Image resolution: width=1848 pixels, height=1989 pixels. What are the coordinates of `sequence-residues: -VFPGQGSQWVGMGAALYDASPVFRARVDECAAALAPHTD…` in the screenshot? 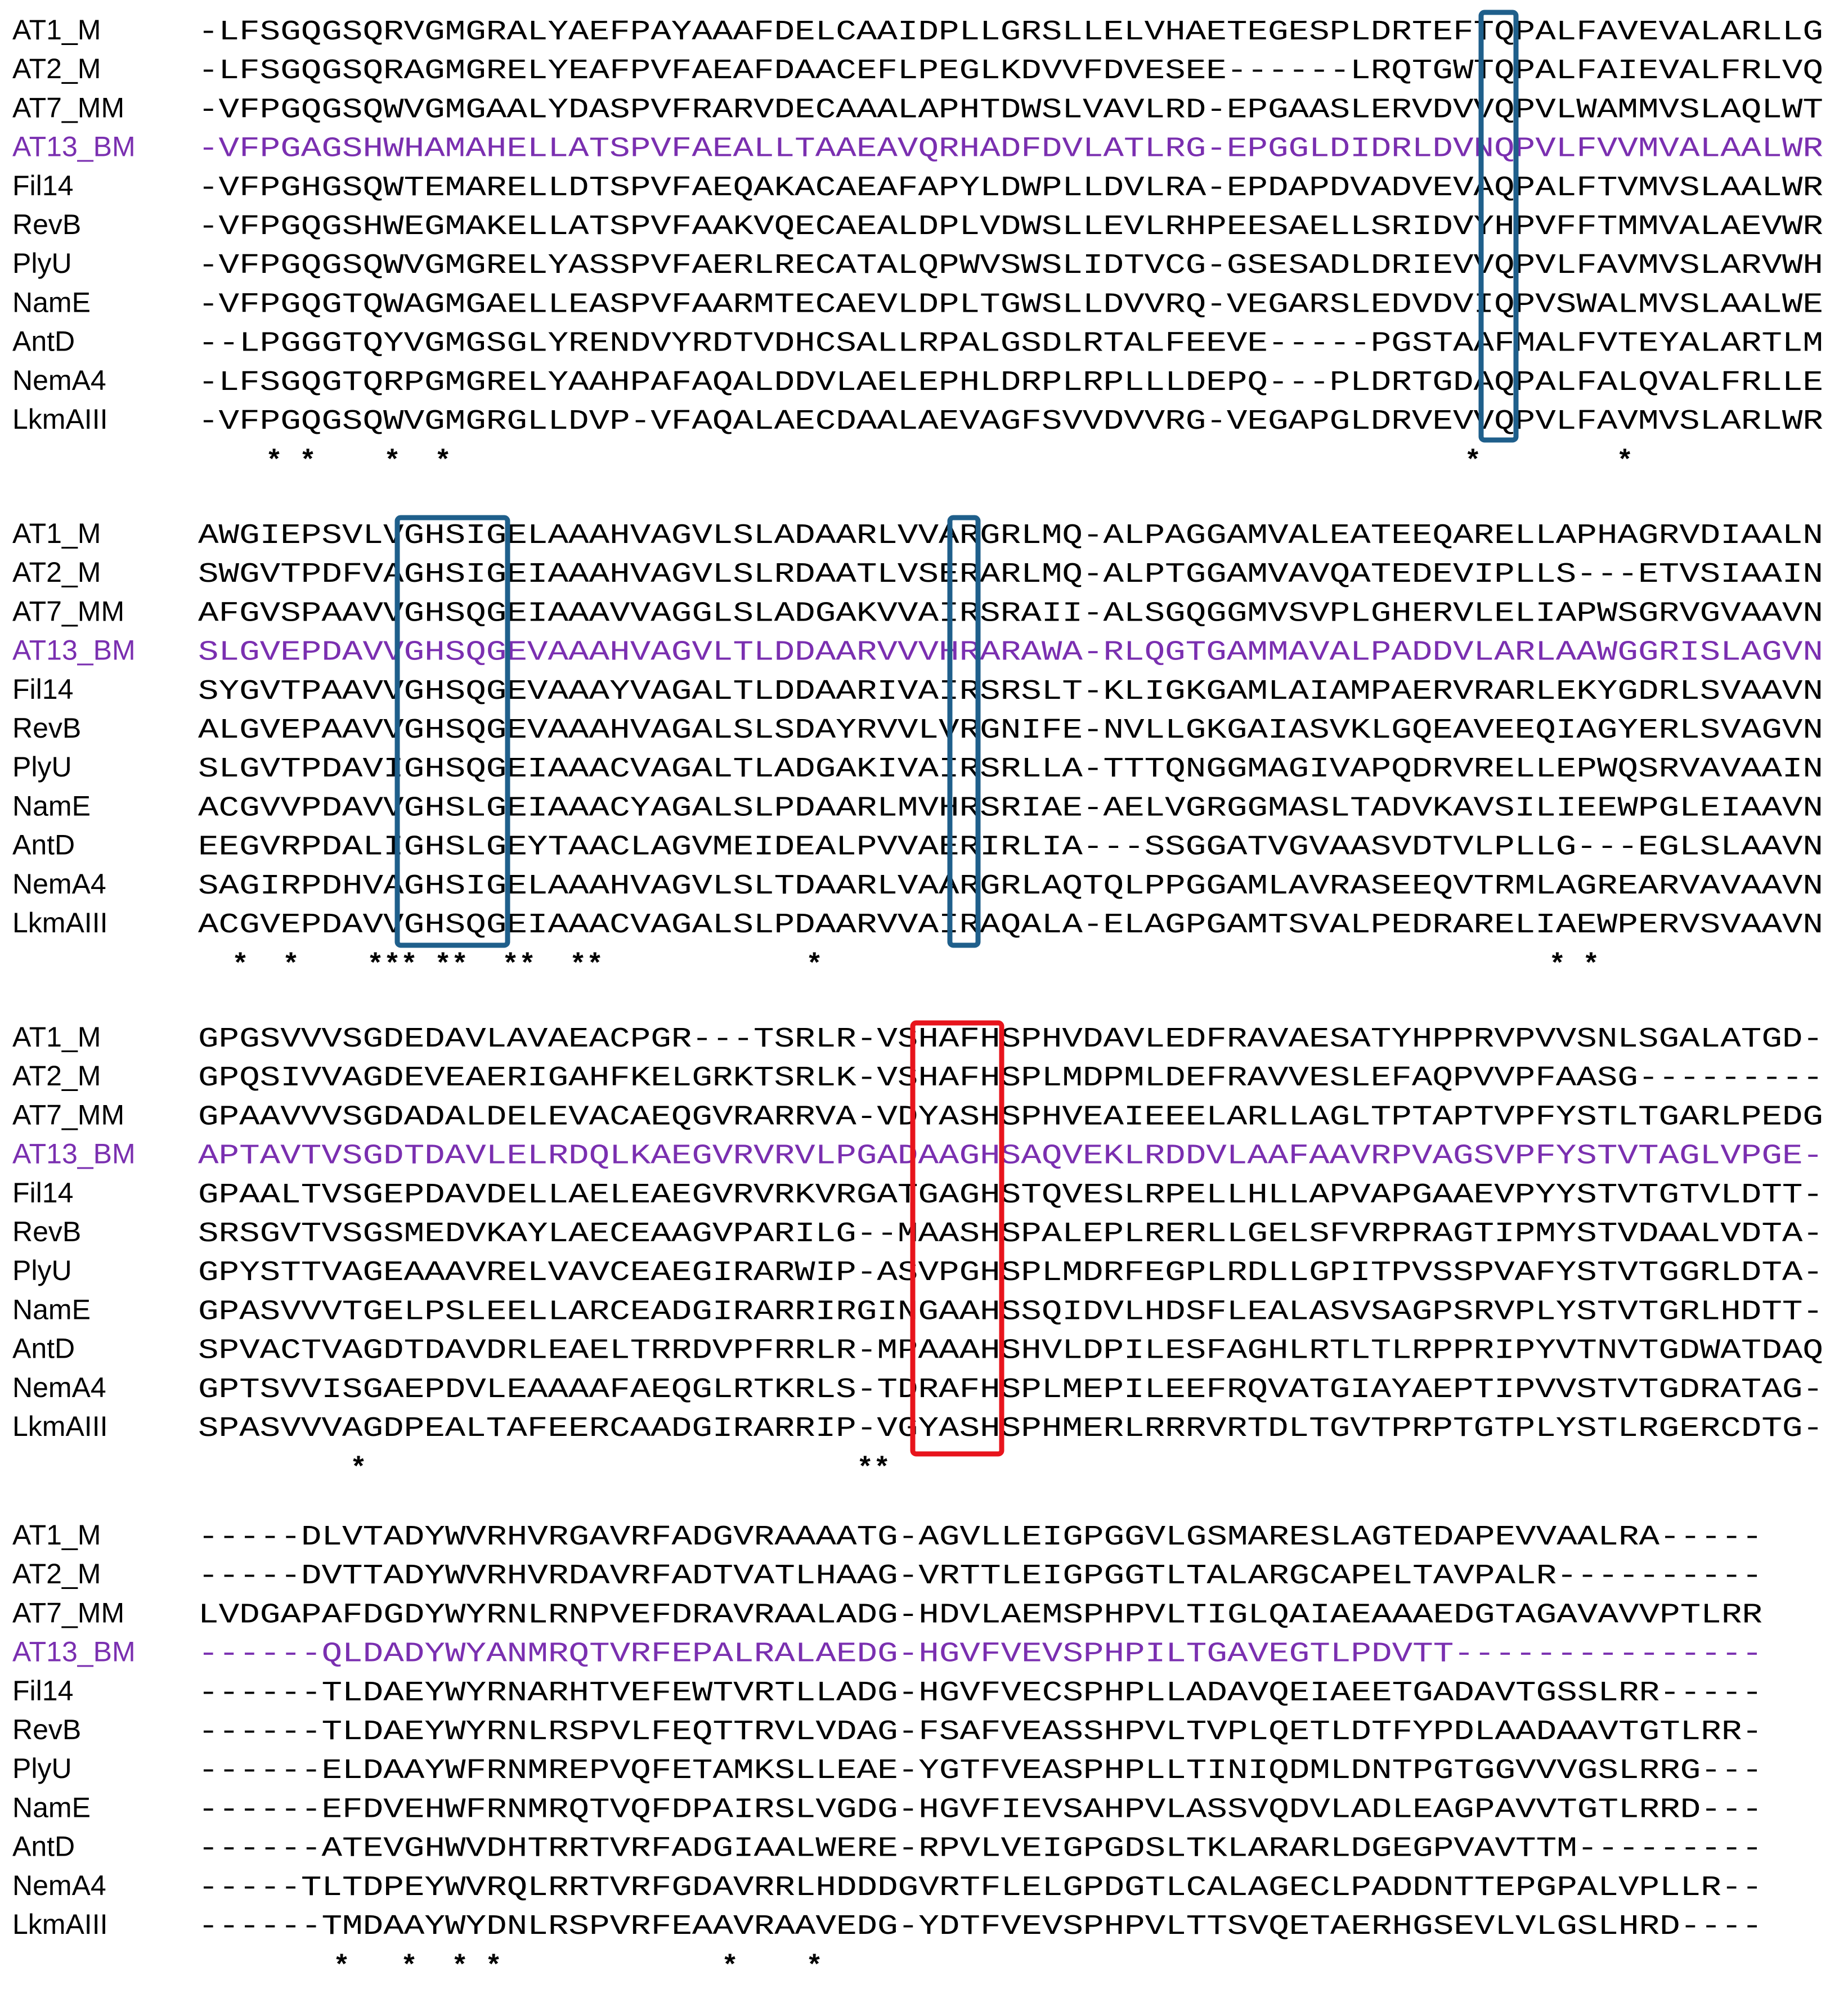 It's located at (1010, 110).